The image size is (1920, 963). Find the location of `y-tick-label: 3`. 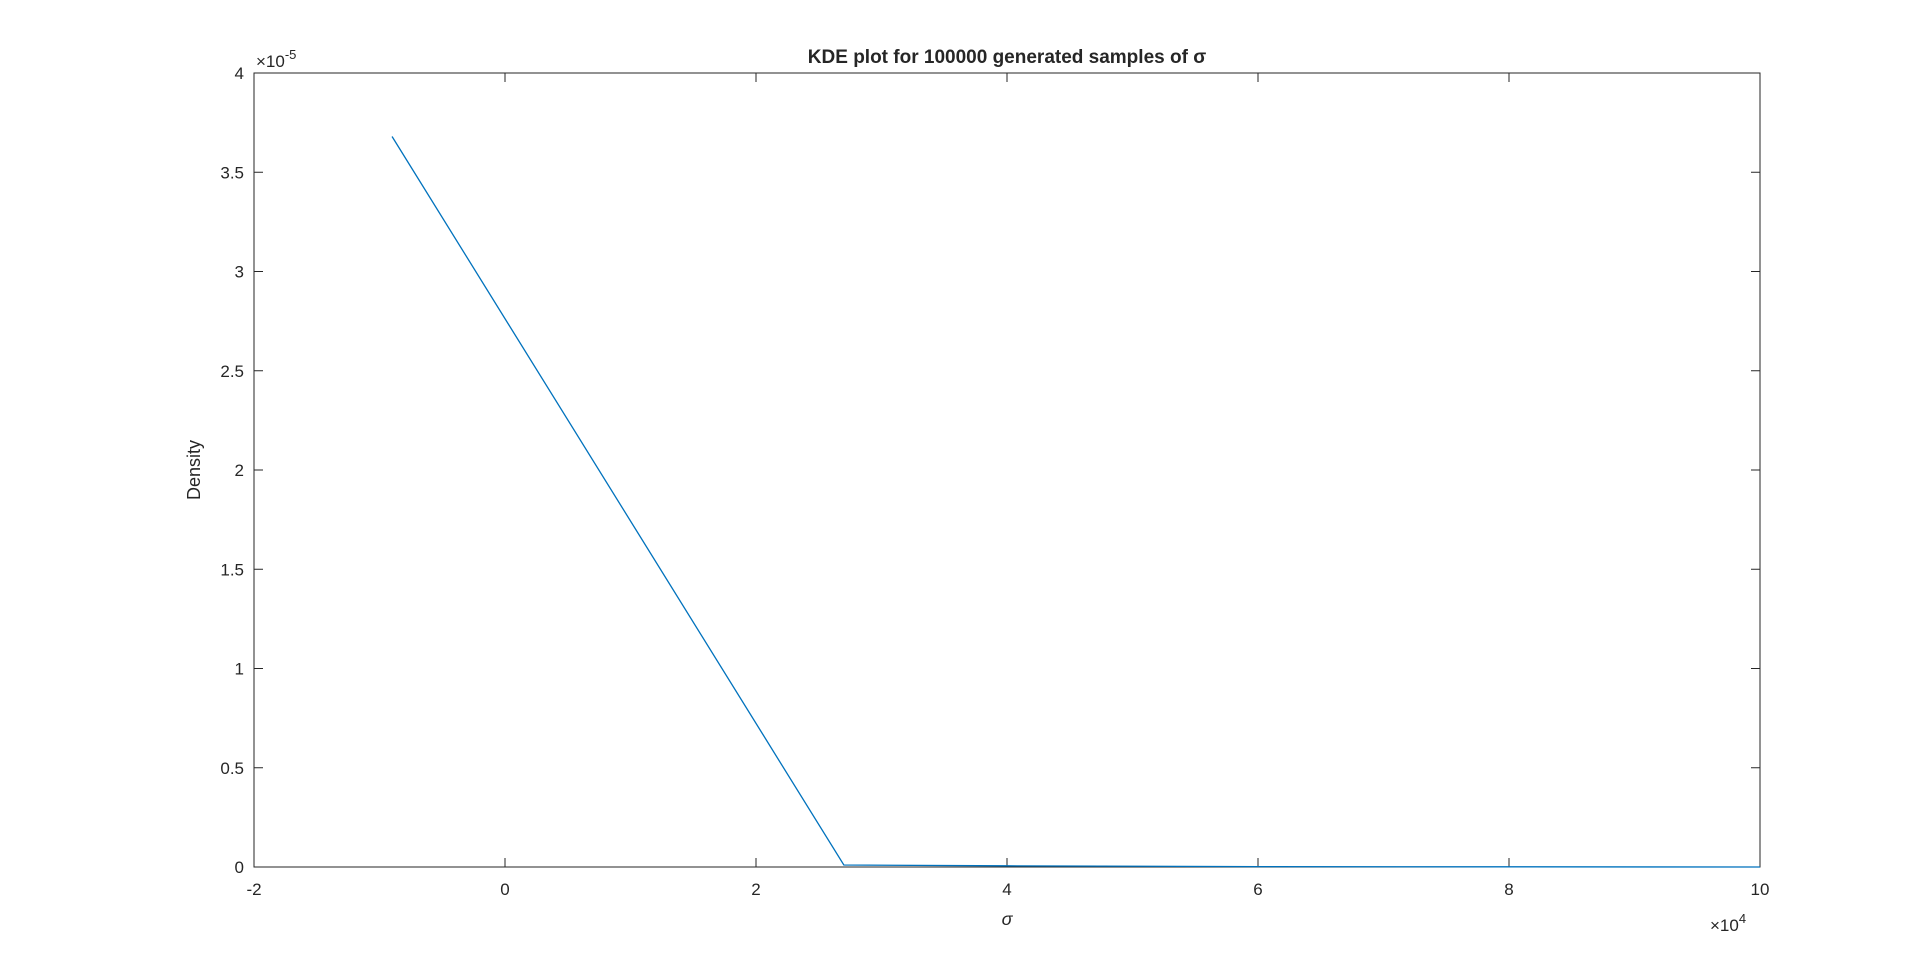

y-tick-label: 3 is located at coordinates (239, 272).